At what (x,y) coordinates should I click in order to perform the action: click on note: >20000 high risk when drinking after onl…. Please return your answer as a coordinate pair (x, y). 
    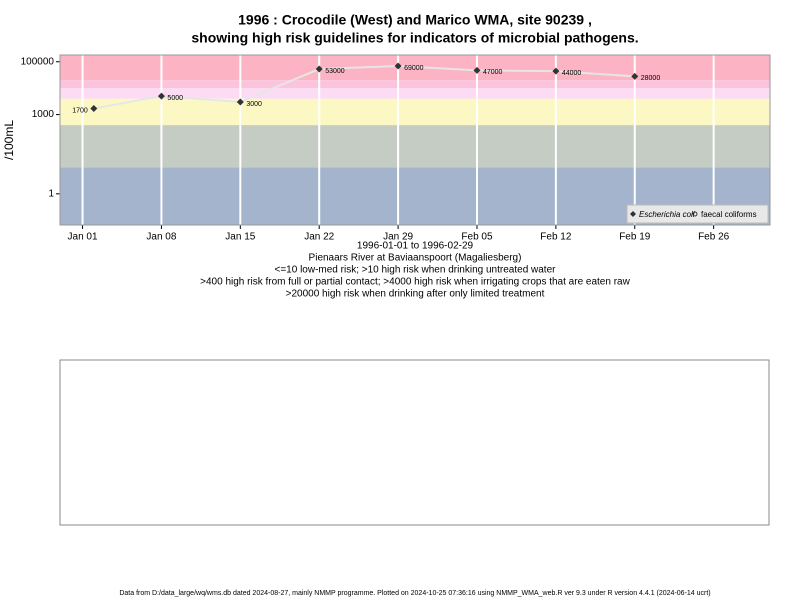
    Looking at the image, I should click on (415, 294).